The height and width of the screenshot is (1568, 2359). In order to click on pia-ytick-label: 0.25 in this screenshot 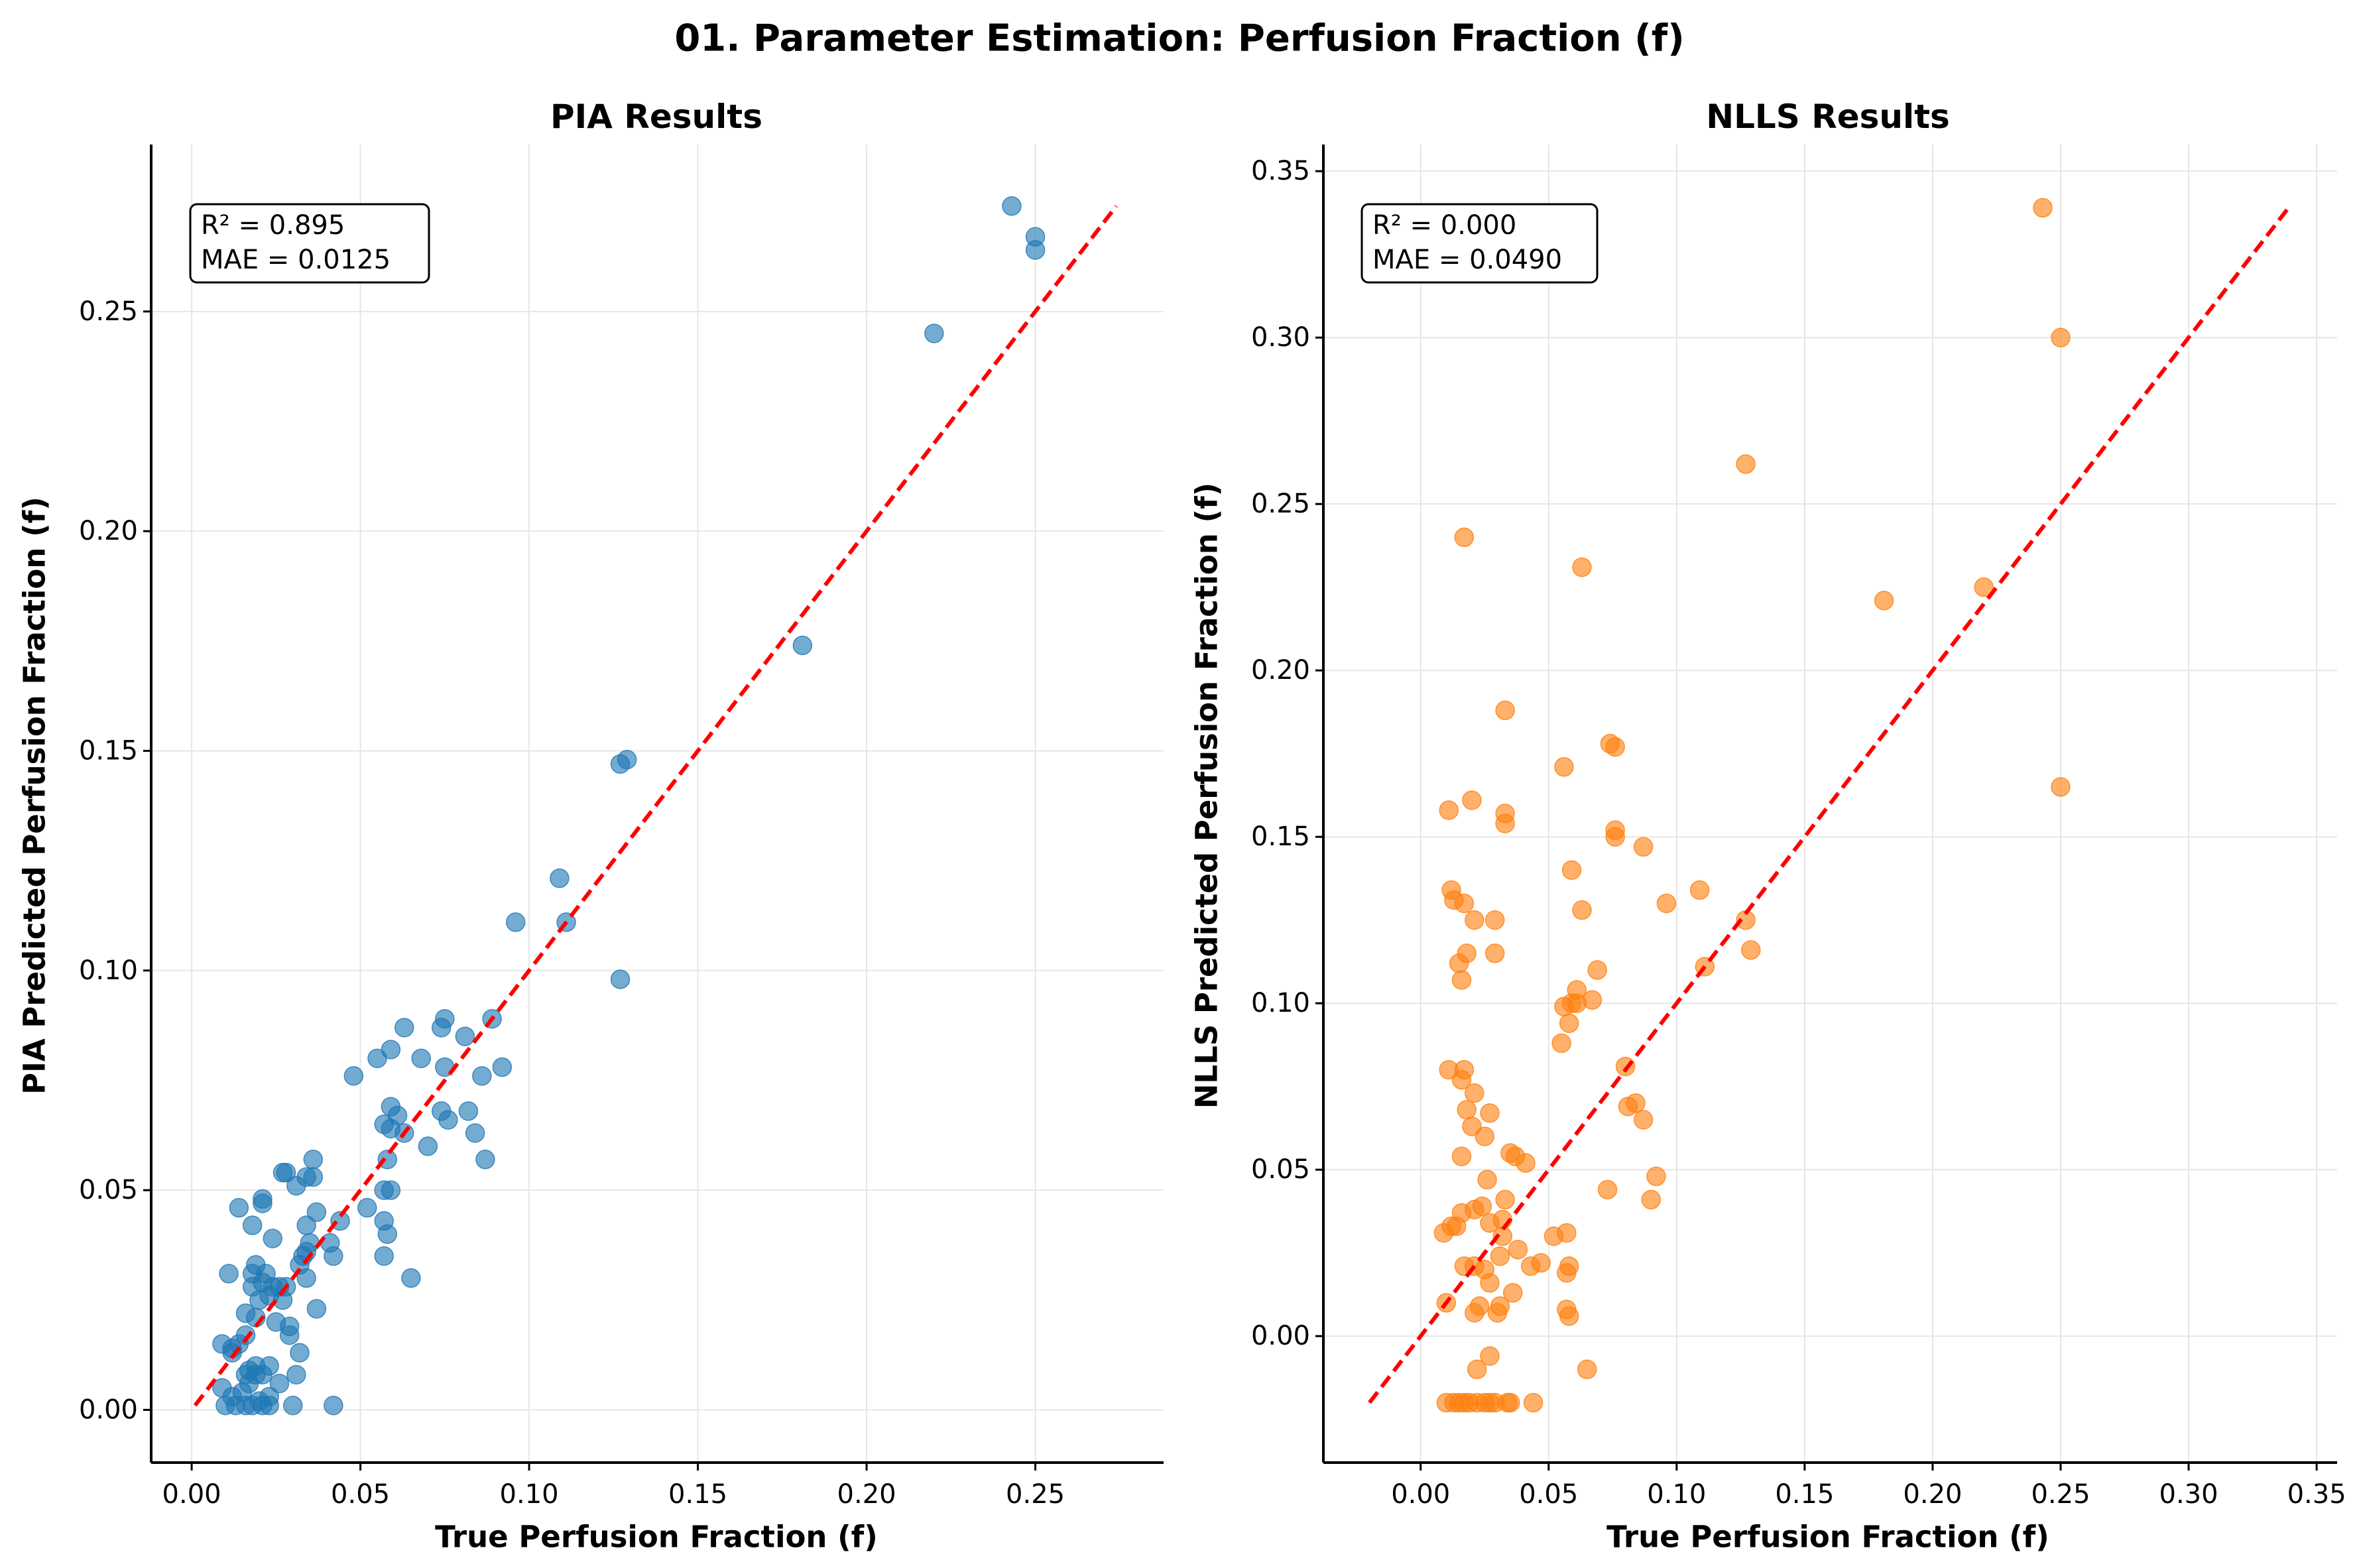, I will do `click(108, 311)`.